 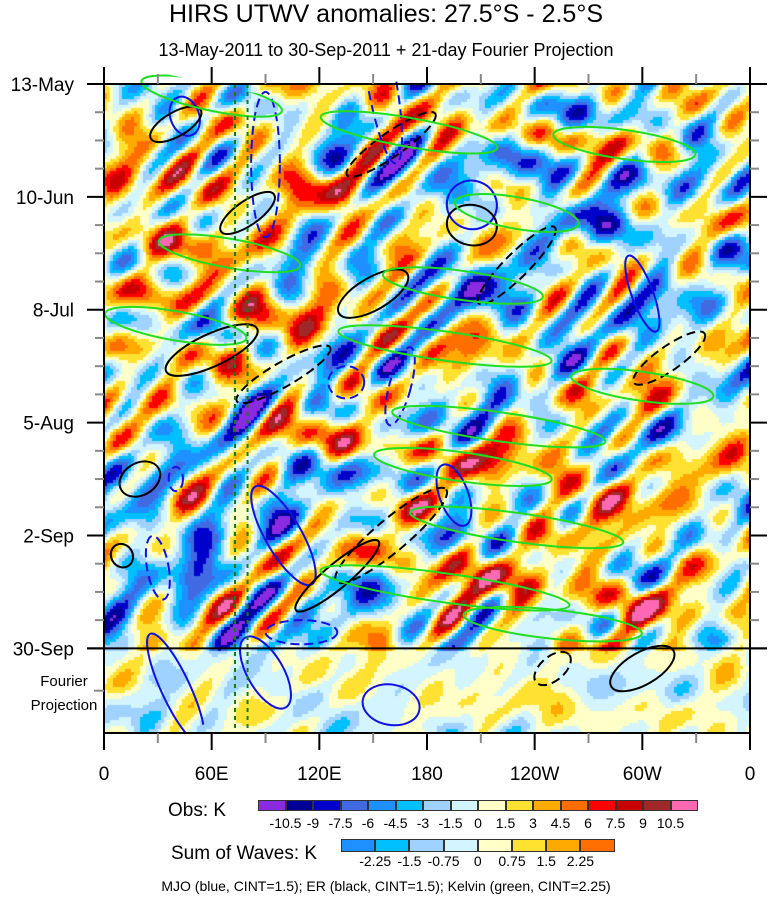 I want to click on colorbar-tick-label: 7.5, so click(x=615, y=823).